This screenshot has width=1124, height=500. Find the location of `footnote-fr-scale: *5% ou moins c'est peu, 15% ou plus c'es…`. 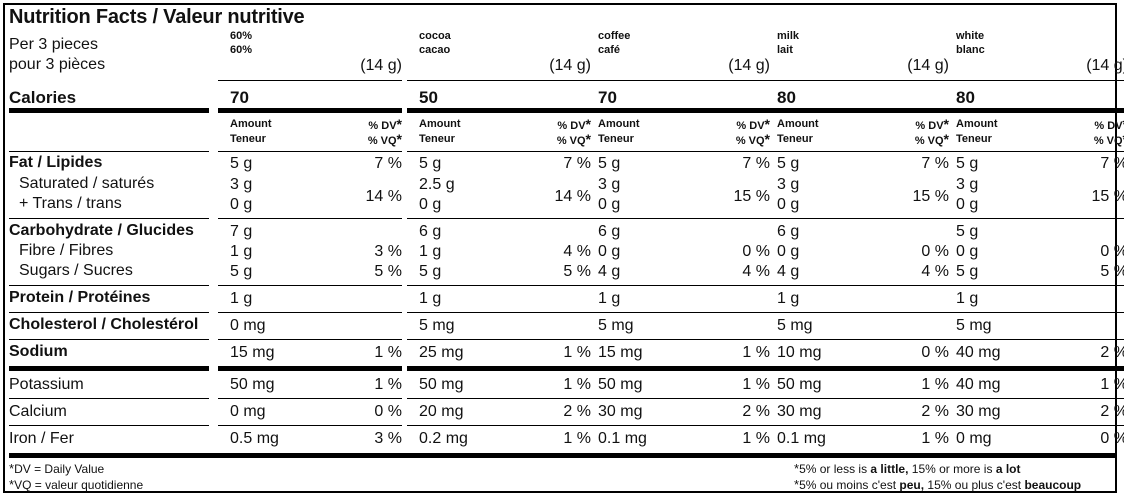

footnote-fr-scale: *5% ou moins c'est peu, 15% ou plus c'es… is located at coordinates (938, 484).